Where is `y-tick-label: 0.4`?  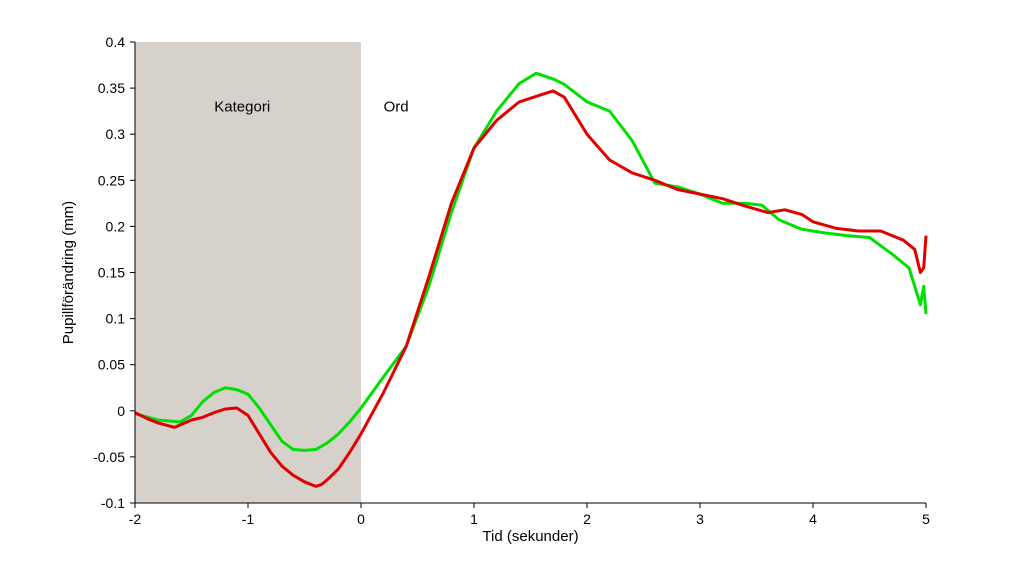
y-tick-label: 0.4 is located at coordinates (116, 42).